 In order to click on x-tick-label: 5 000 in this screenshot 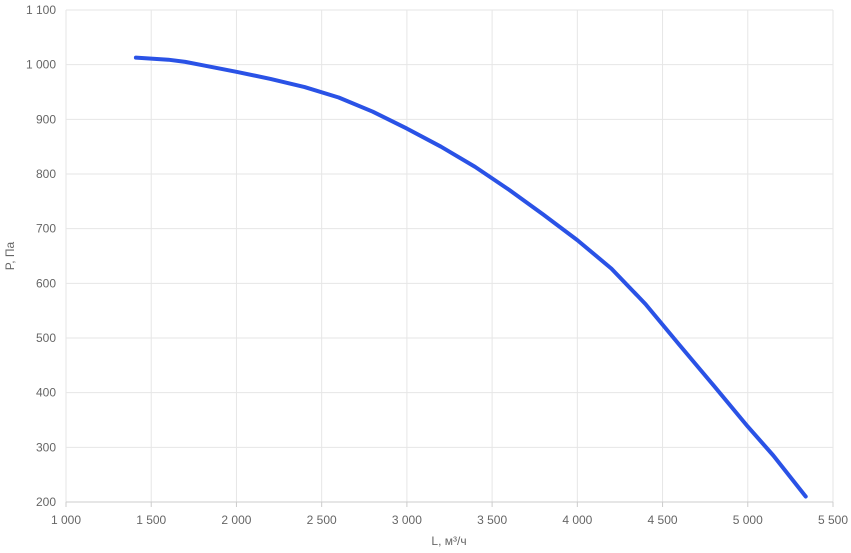, I will do `click(748, 520)`.